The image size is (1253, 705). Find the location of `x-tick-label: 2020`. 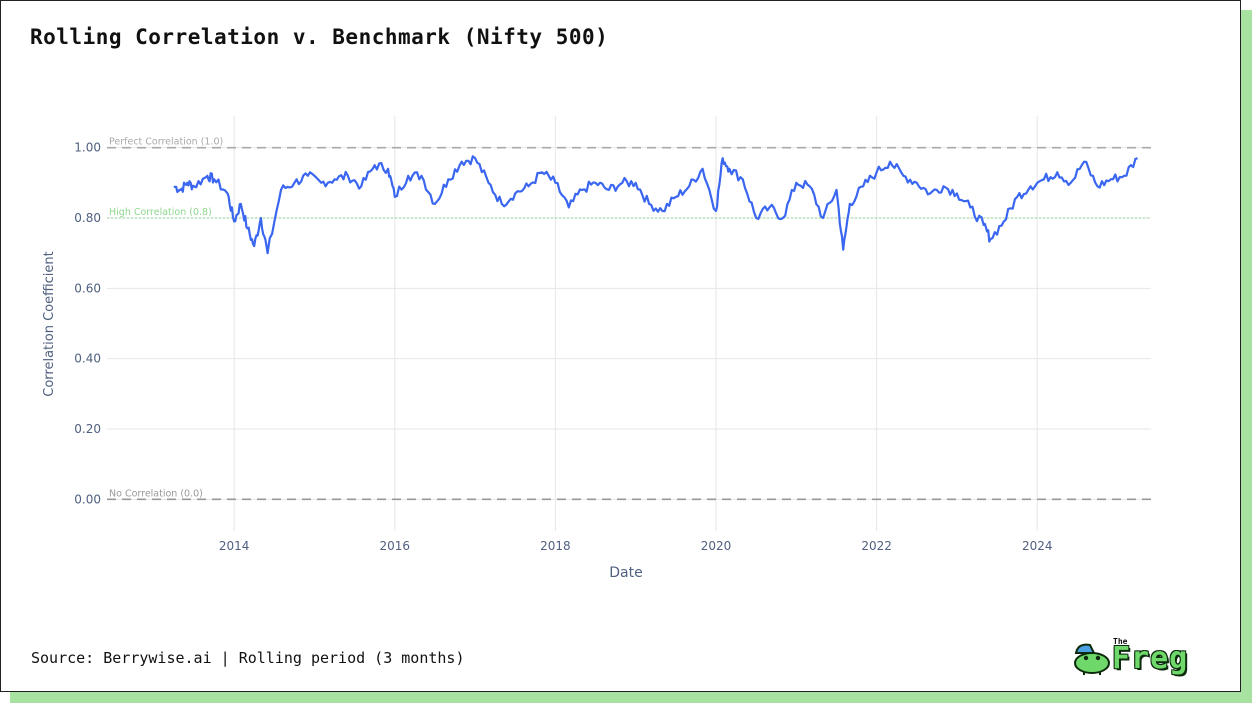

x-tick-label: 2020 is located at coordinates (716, 546).